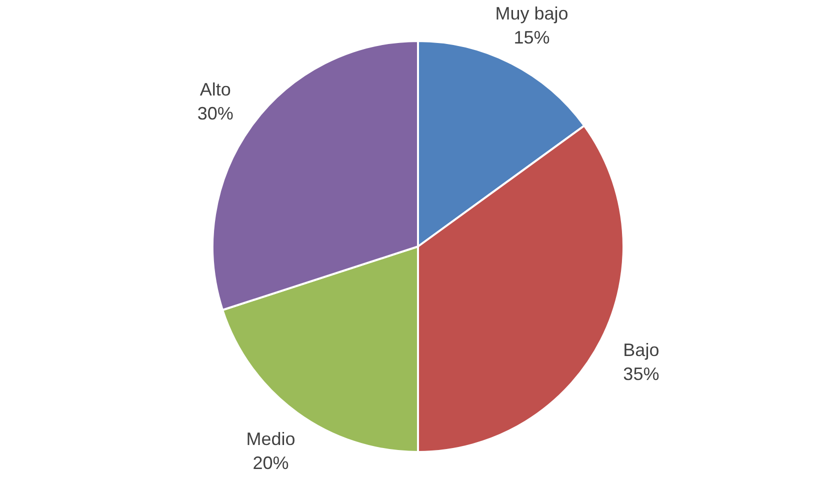 The width and height of the screenshot is (836, 493). What do you see at coordinates (271, 439) in the screenshot?
I see `slice-label: Medio` at bounding box center [271, 439].